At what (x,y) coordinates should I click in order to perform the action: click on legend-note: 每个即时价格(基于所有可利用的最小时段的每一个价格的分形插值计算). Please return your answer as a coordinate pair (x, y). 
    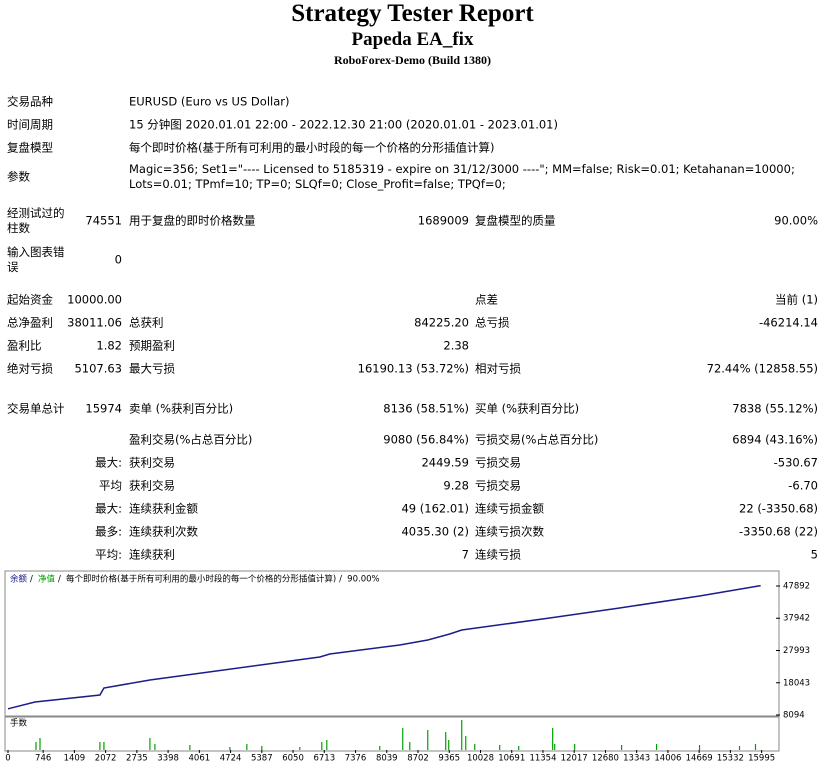
    Looking at the image, I should click on (201, 579).